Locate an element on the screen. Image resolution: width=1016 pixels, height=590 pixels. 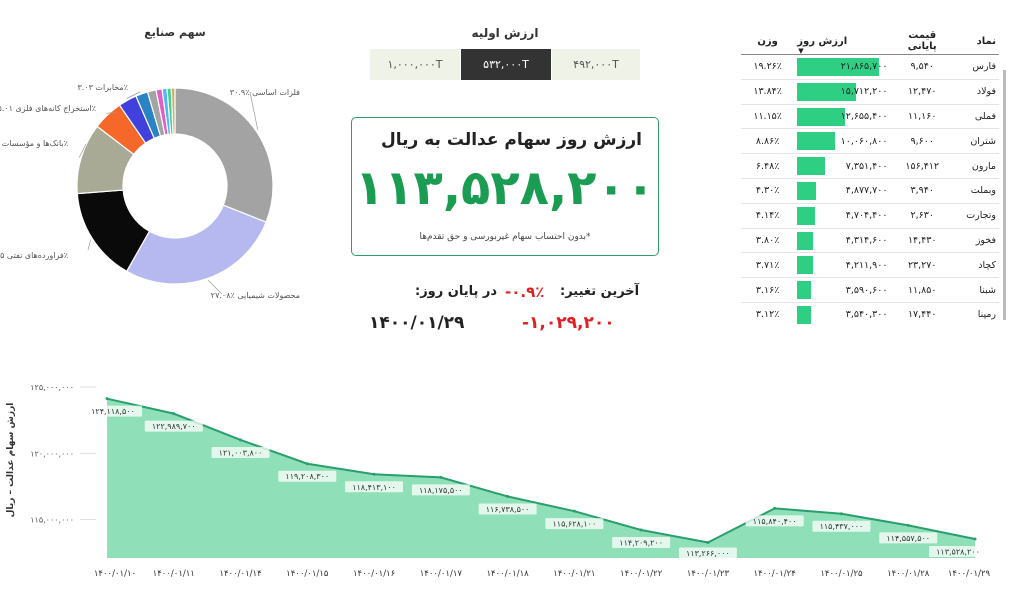
card-title: ارزش روز سهام عدالت به ریال is located at coordinates (511, 140).